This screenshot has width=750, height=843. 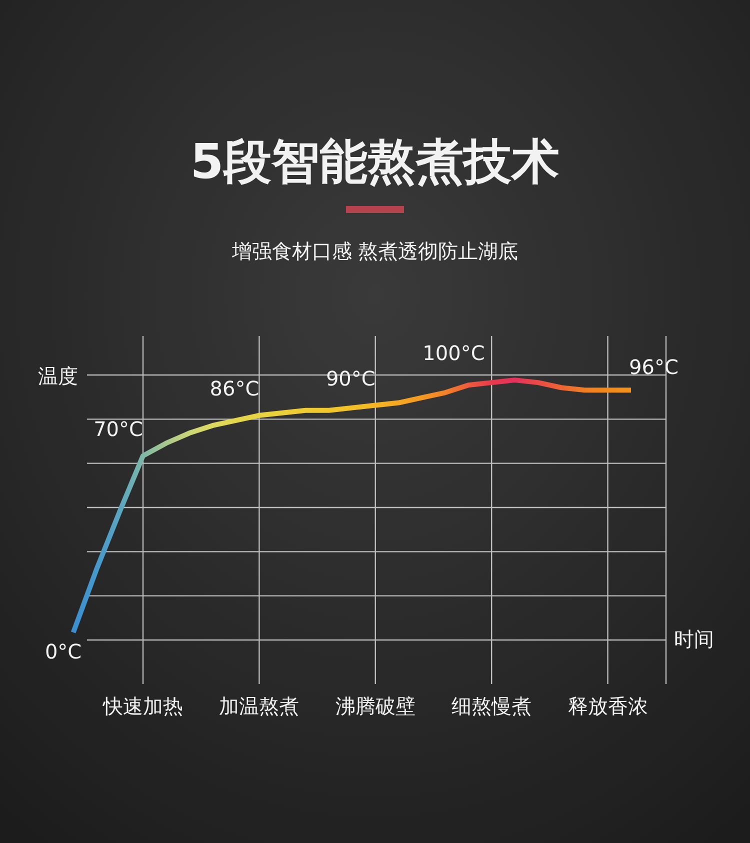 What do you see at coordinates (694, 639) in the screenshot?
I see `x-axis-title: 时间` at bounding box center [694, 639].